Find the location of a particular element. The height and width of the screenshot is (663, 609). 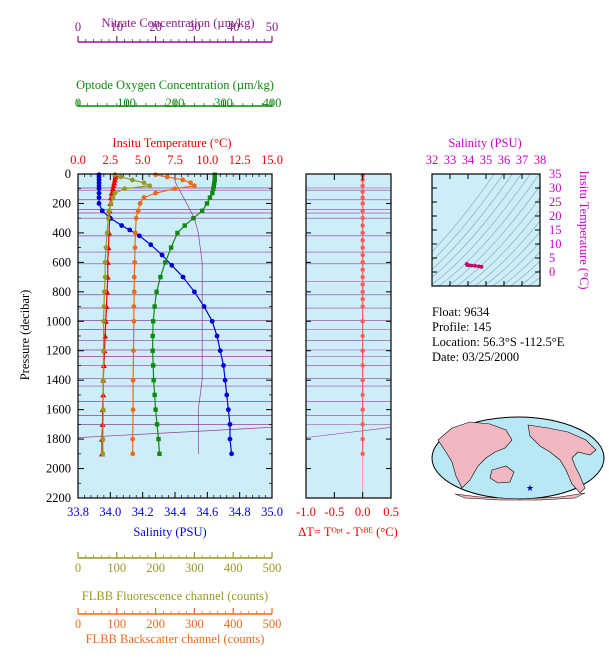

ts-x-tick-label: 35 is located at coordinates (486, 160).